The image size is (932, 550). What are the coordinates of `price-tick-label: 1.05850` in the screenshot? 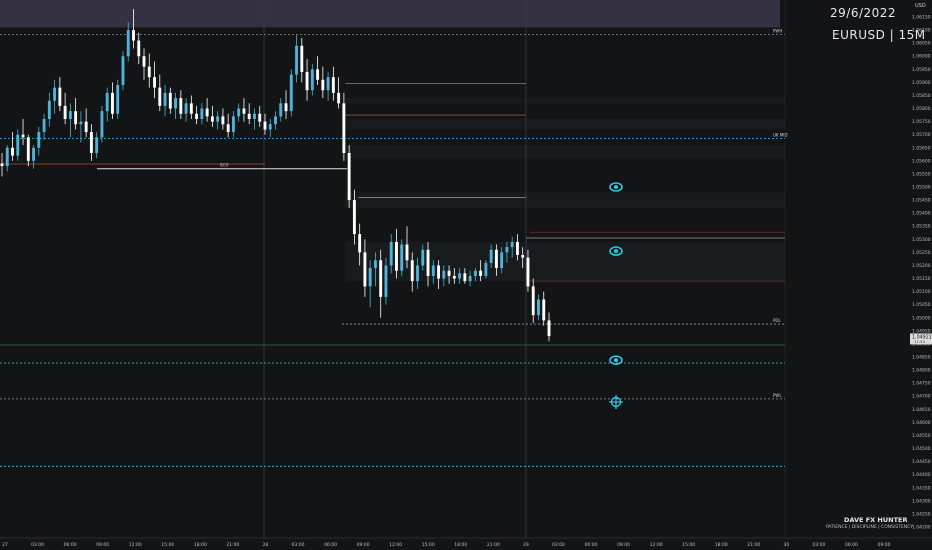 It's located at (921, 96).